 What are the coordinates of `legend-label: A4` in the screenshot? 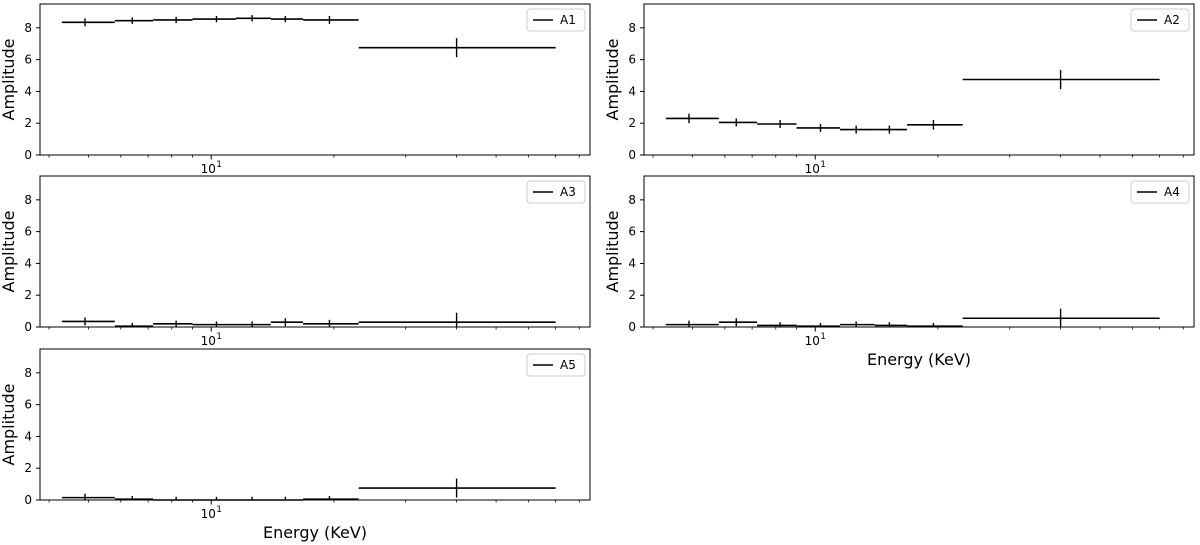 It's located at (1172, 192).